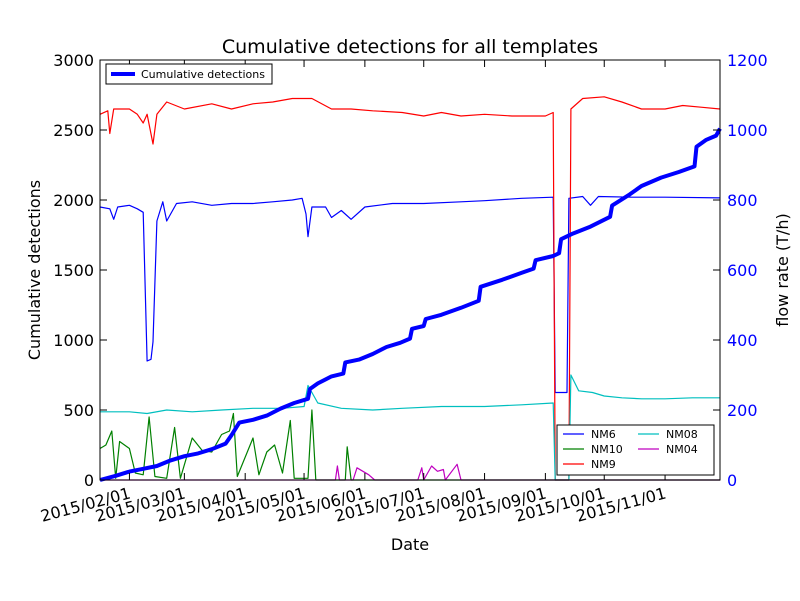 This screenshot has width=800, height=601. I want to click on y-tick-label: 1500, so click(73, 270).